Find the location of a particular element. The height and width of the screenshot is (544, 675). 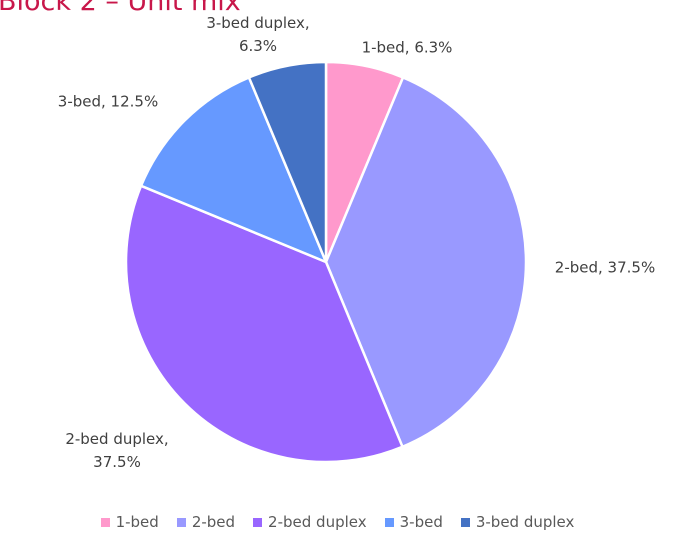

data-label: 2-bed, 37.5% is located at coordinates (605, 267).